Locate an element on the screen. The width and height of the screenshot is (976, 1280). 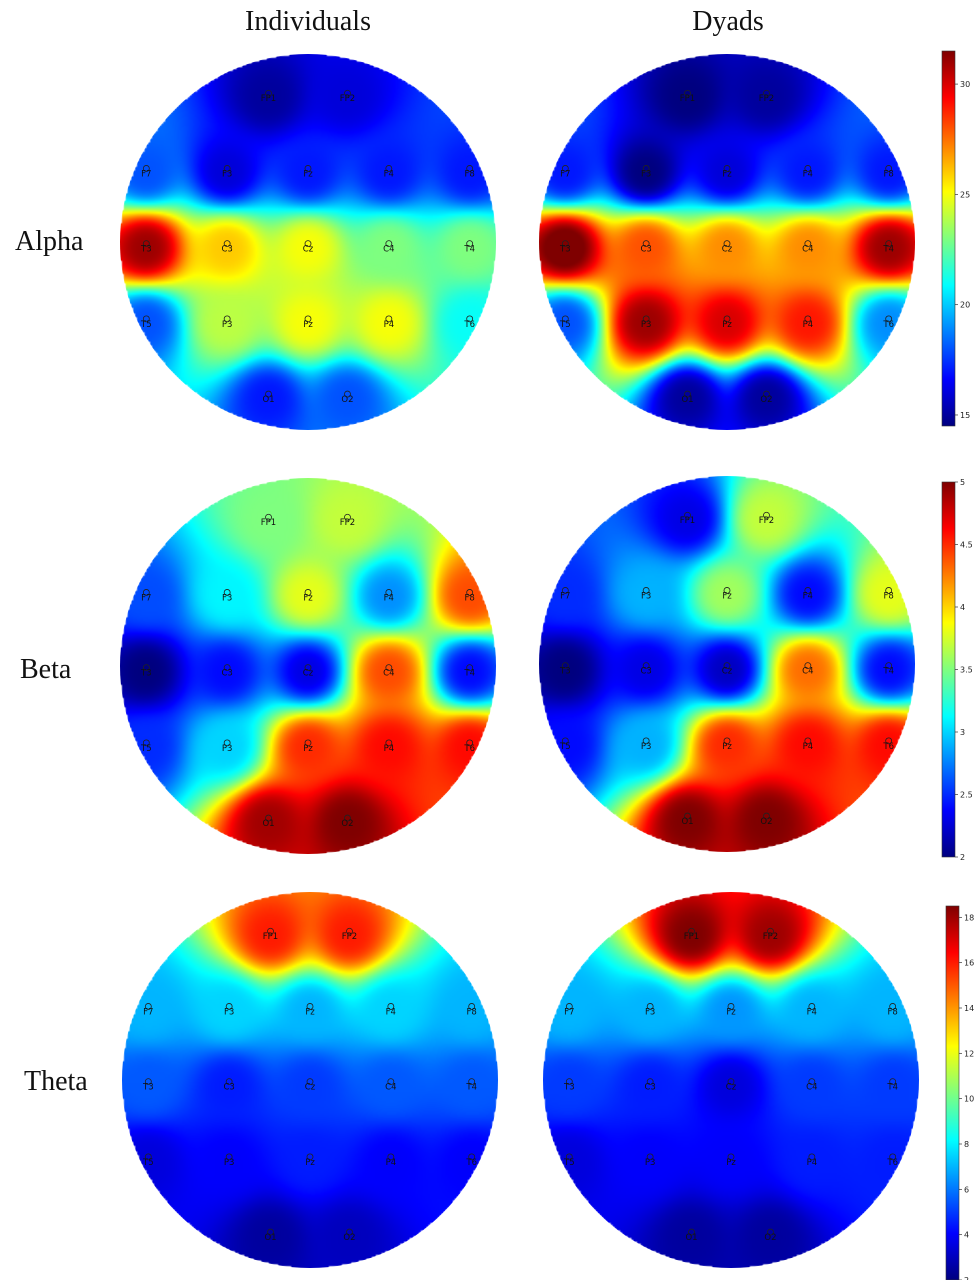
colorbar-tick-label: 4.5 is located at coordinates (966, 545).